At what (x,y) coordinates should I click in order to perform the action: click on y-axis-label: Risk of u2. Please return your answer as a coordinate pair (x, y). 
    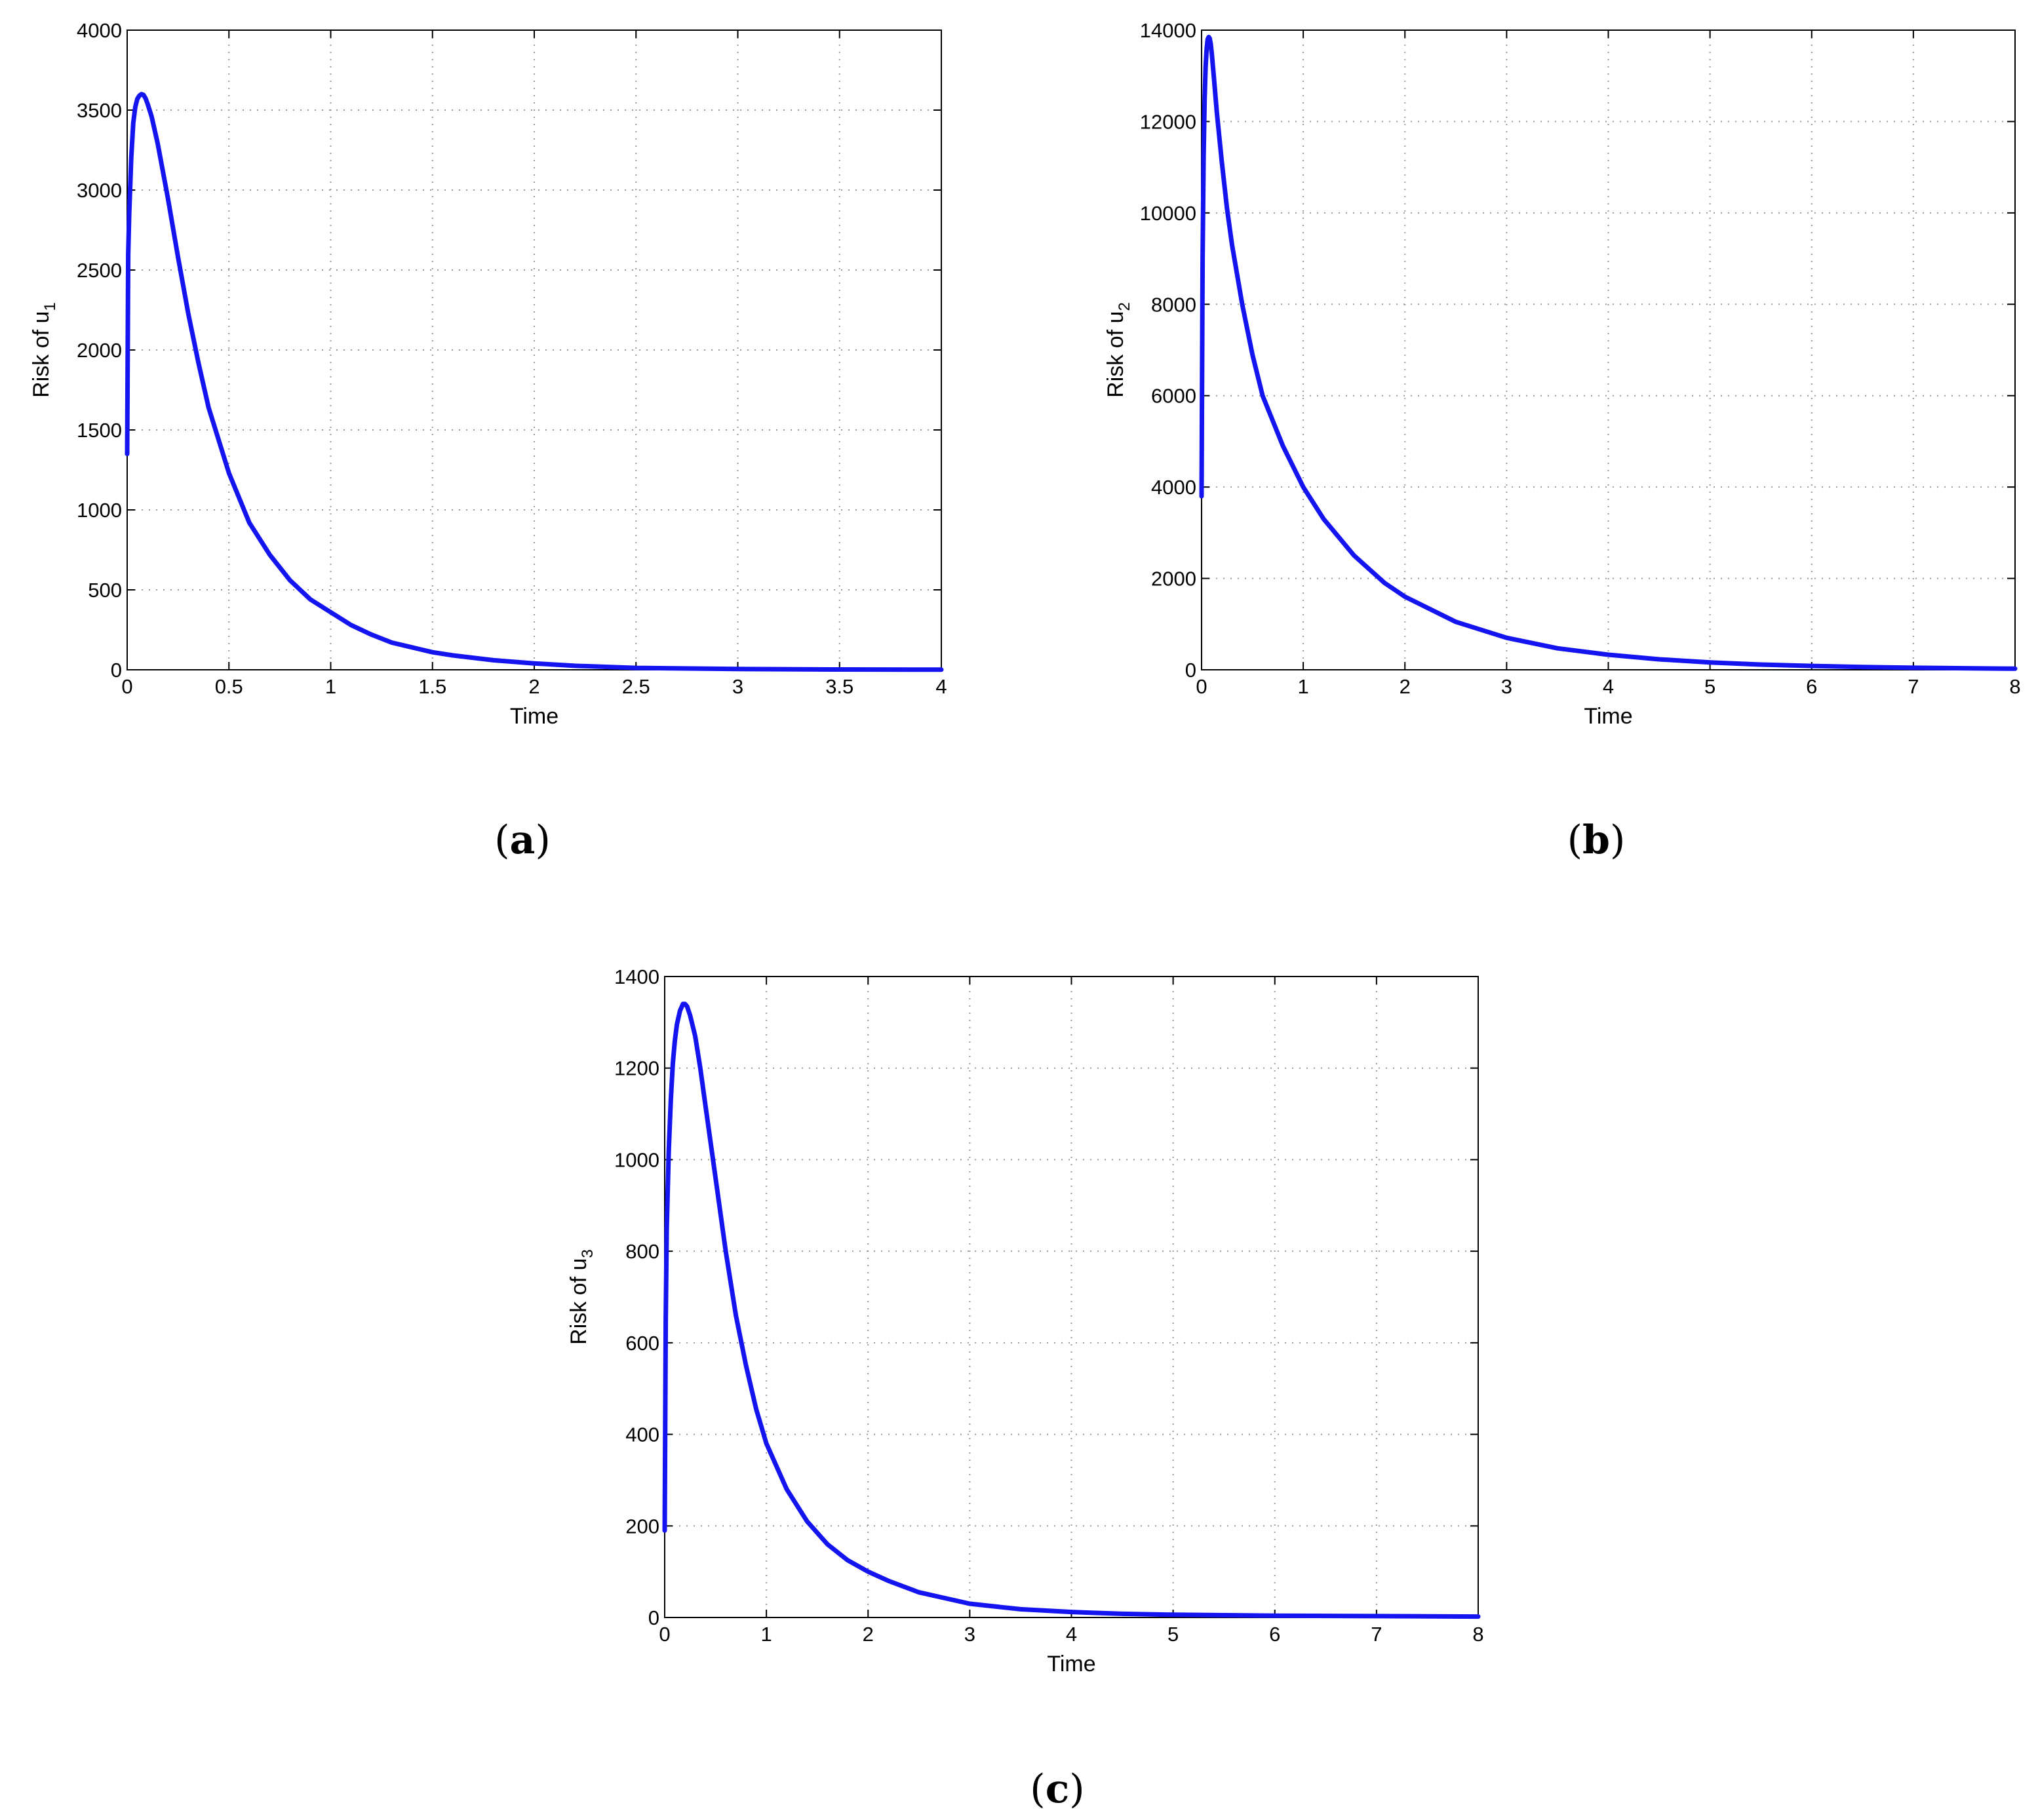
    Looking at the image, I should click on (1118, 350).